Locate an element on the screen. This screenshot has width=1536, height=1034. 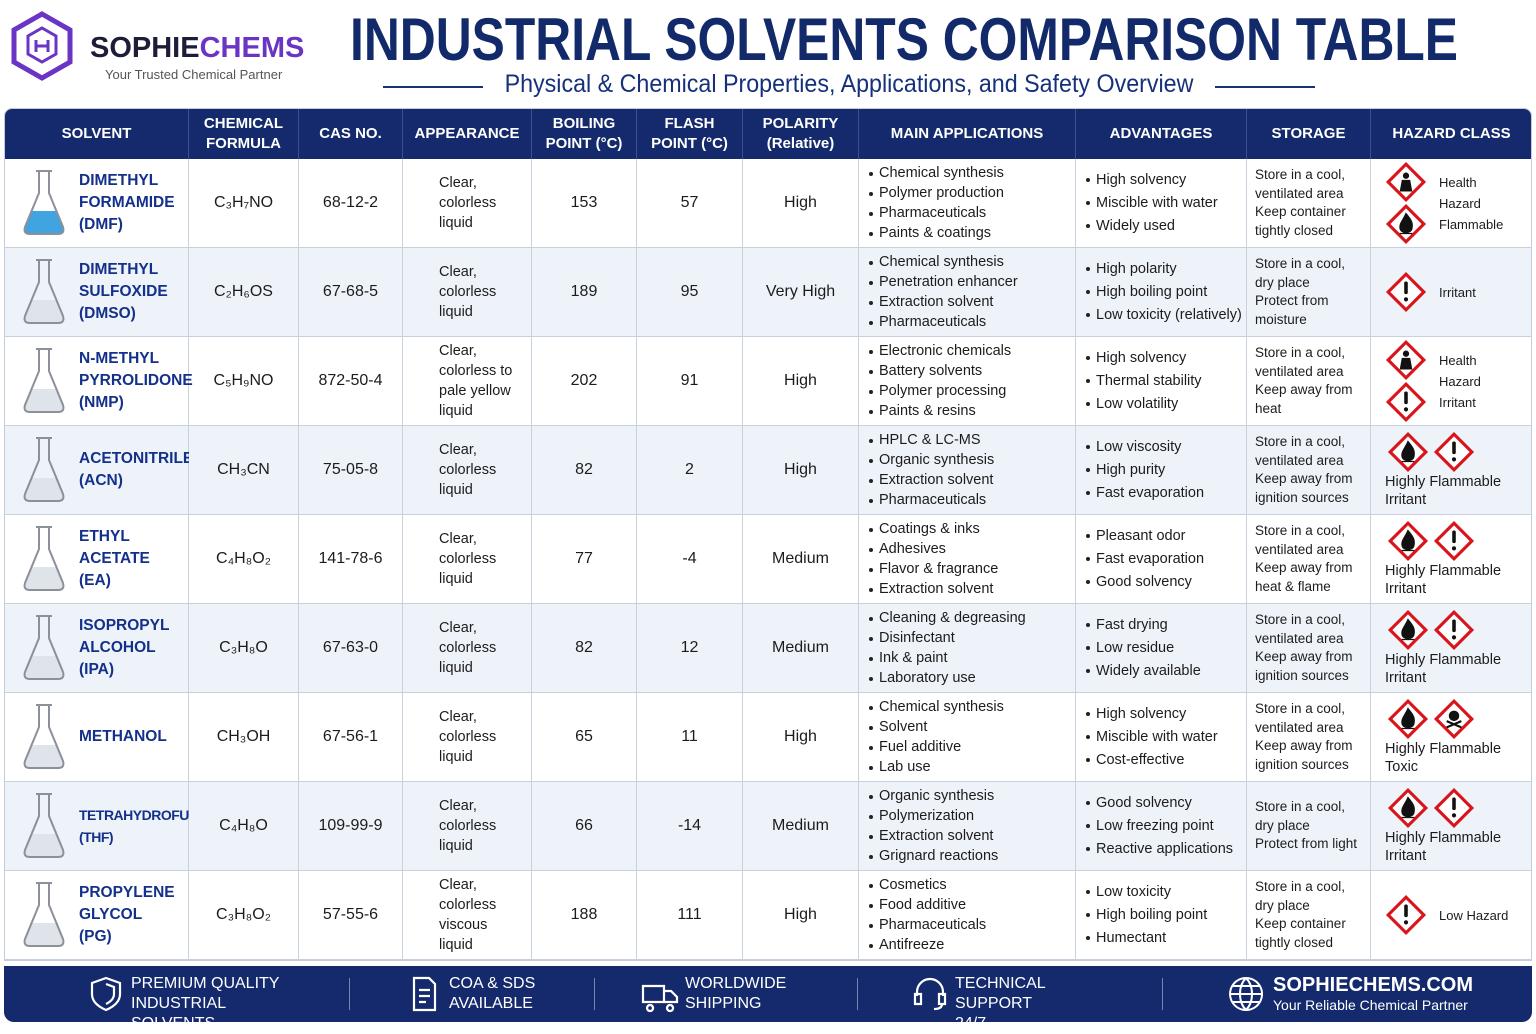
hazard-label: Irritant is located at coordinates (1457, 402).